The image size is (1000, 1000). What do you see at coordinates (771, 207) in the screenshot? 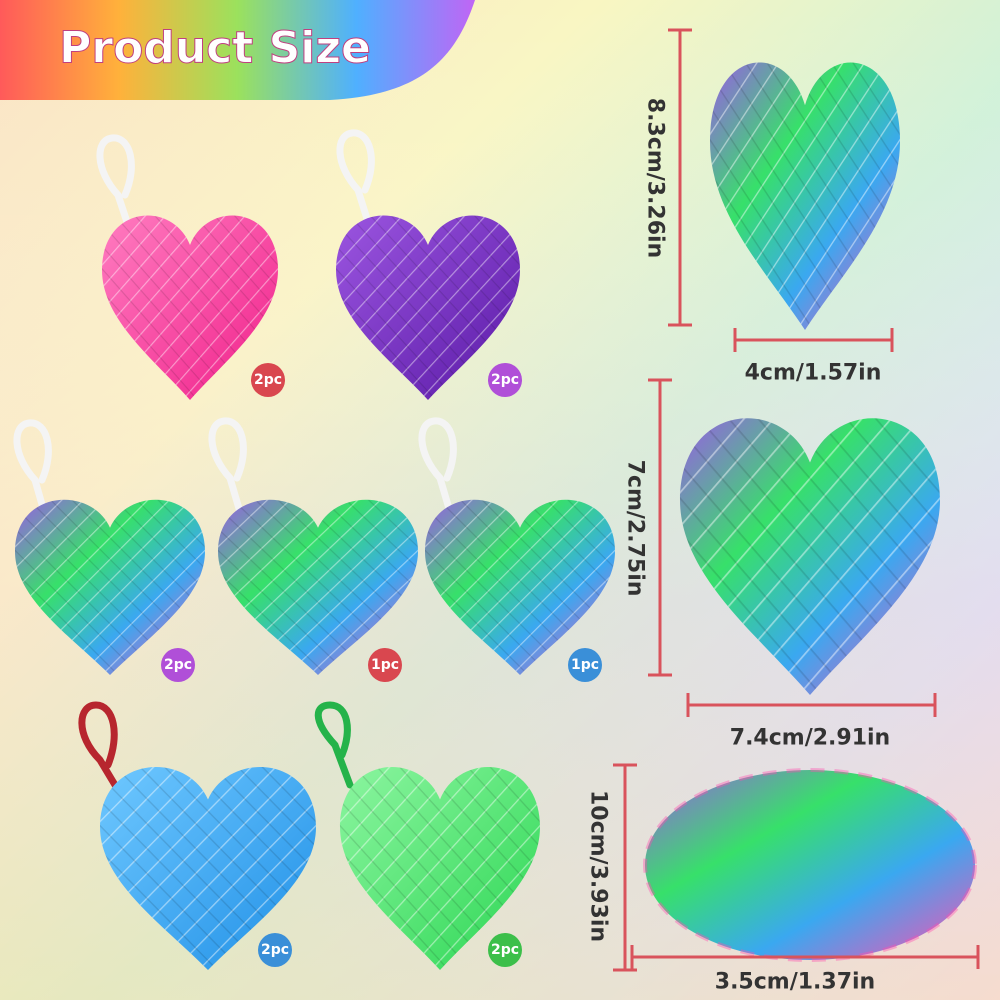
I see `side-view: 8.3cm/3.26in 4cm/1.57in` at bounding box center [771, 207].